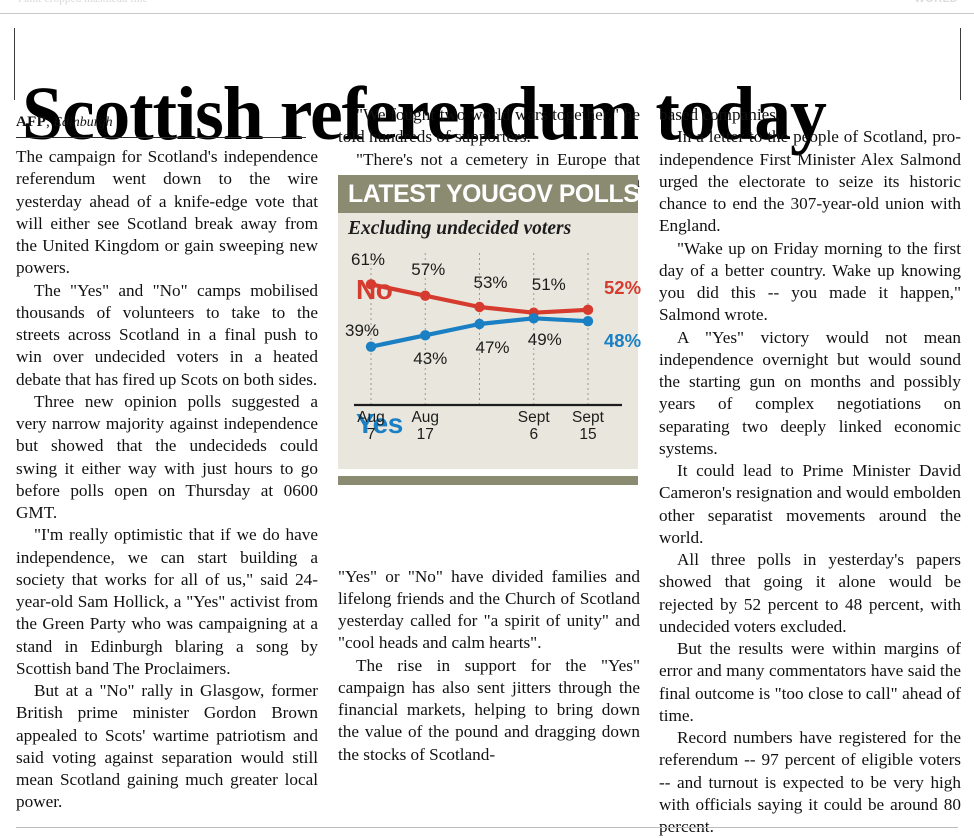  What do you see at coordinates (430, 359) in the screenshot?
I see `chart-value-label-yes-1: 43%` at bounding box center [430, 359].